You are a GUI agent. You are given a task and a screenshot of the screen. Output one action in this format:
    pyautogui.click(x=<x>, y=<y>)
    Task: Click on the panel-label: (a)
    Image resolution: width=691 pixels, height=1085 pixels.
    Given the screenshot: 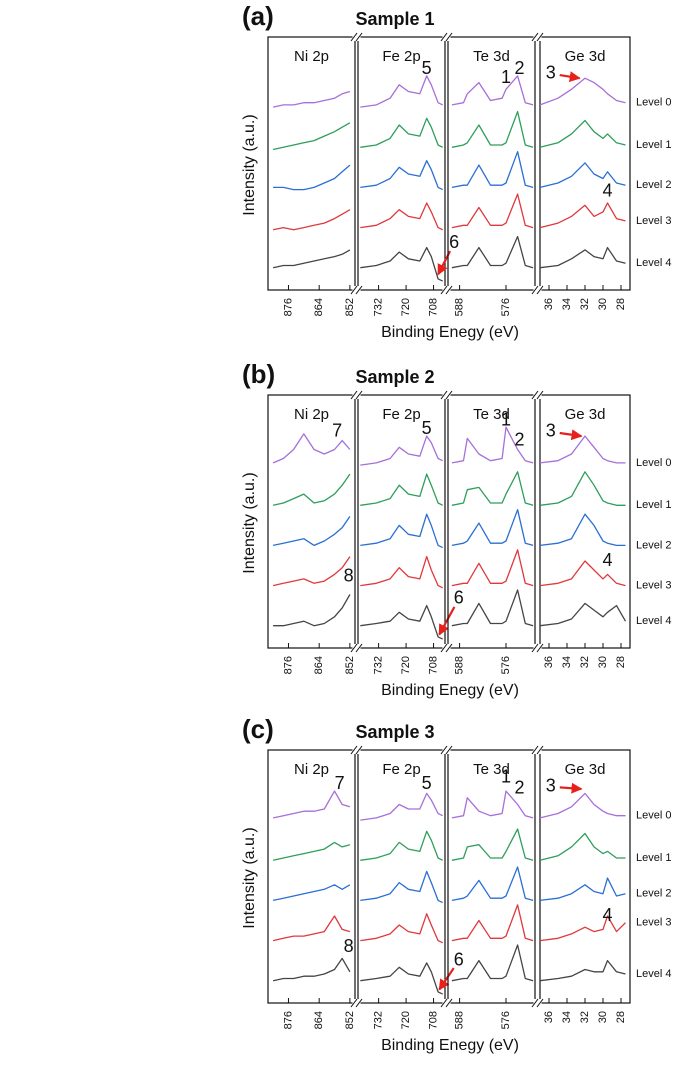 What is the action you would take?
    pyautogui.click(x=258, y=16)
    